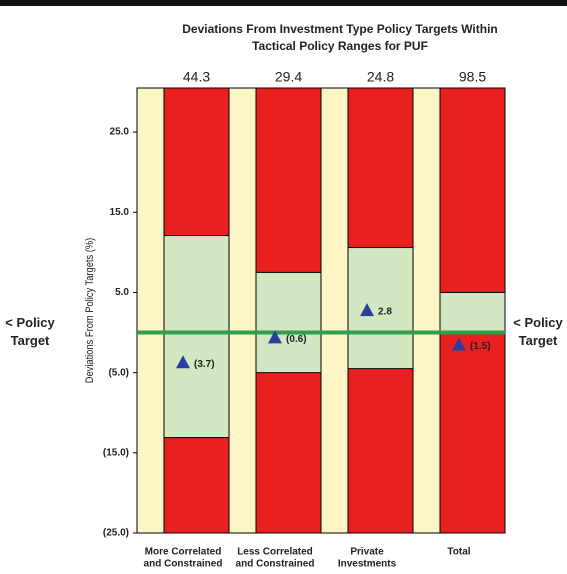 The image size is (567, 574). Describe the element at coordinates (480, 346) in the screenshot. I see `value-label: (1.5)` at that location.